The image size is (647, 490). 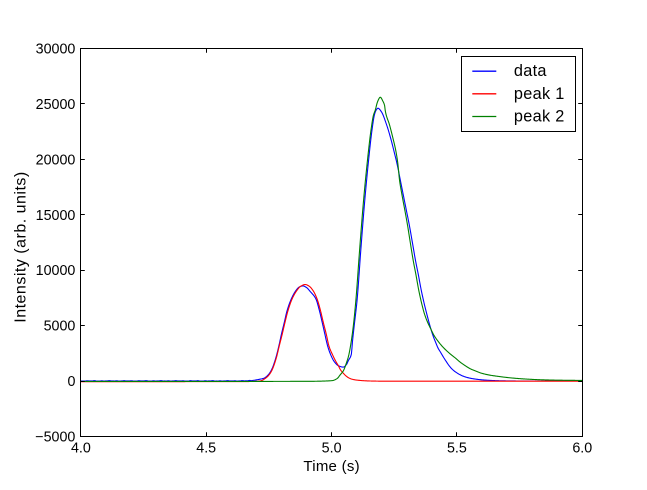 I want to click on svg-text: Intensity (arb. units), so click(x=21, y=247).